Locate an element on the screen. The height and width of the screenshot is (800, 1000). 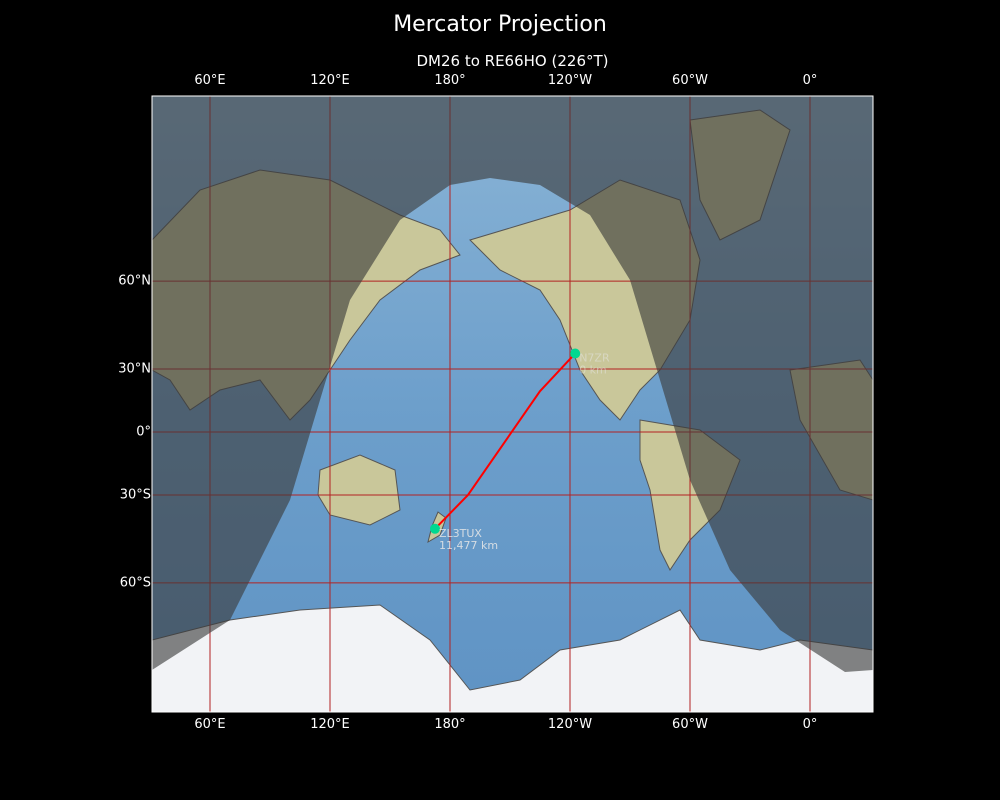
x-tick-label-bottom: 60°E is located at coordinates (210, 724).